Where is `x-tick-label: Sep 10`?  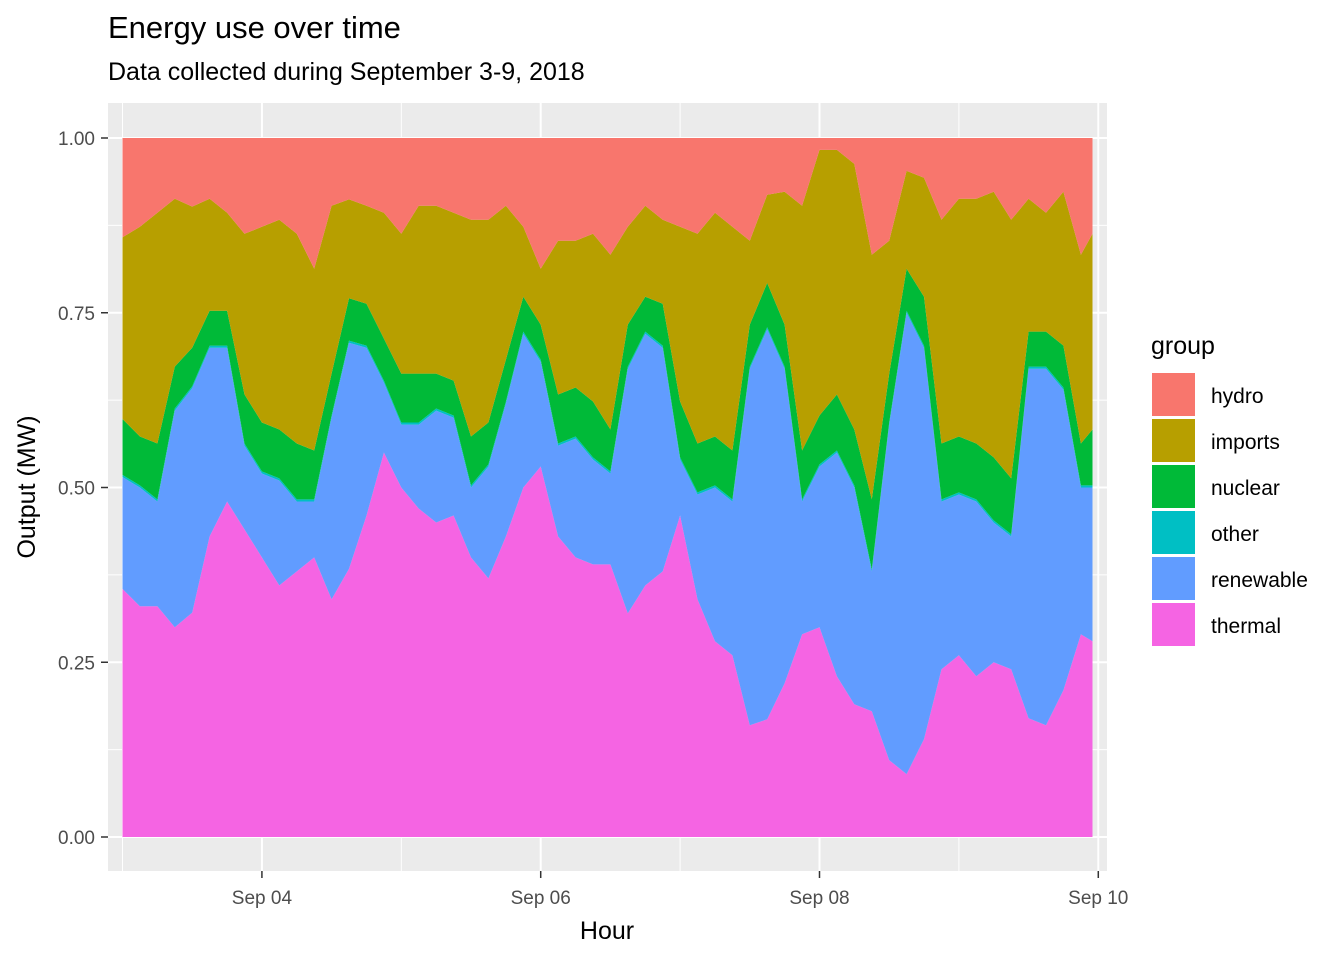
x-tick-label: Sep 10 is located at coordinates (1098, 898).